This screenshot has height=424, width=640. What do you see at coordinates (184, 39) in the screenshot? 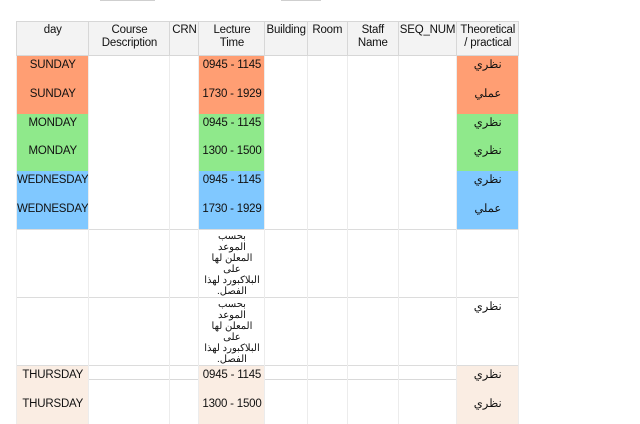
I see `header-crn: CRN` at bounding box center [184, 39].